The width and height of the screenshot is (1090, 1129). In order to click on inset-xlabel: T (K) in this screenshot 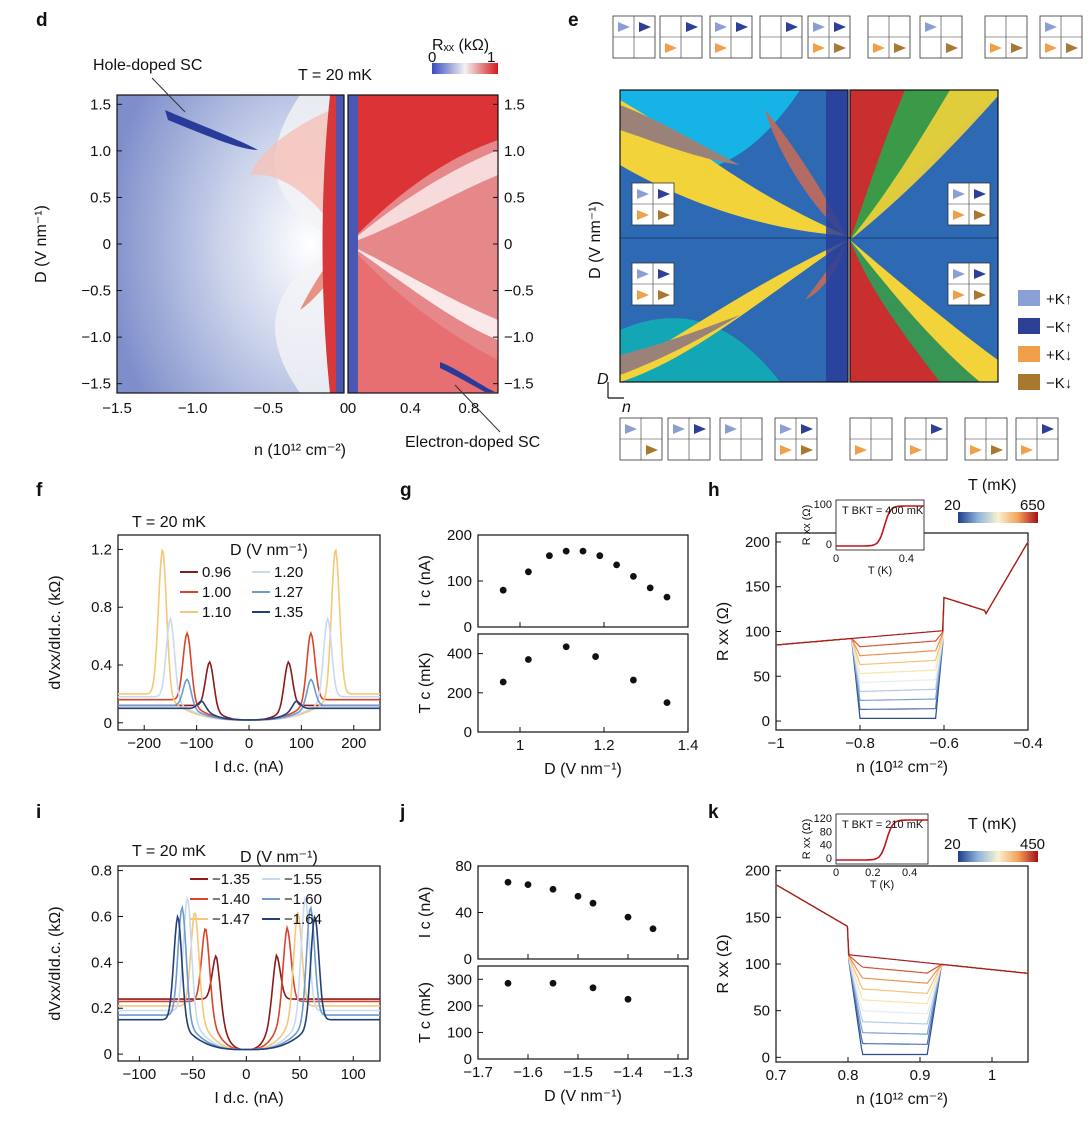, I will do `click(882, 885)`.